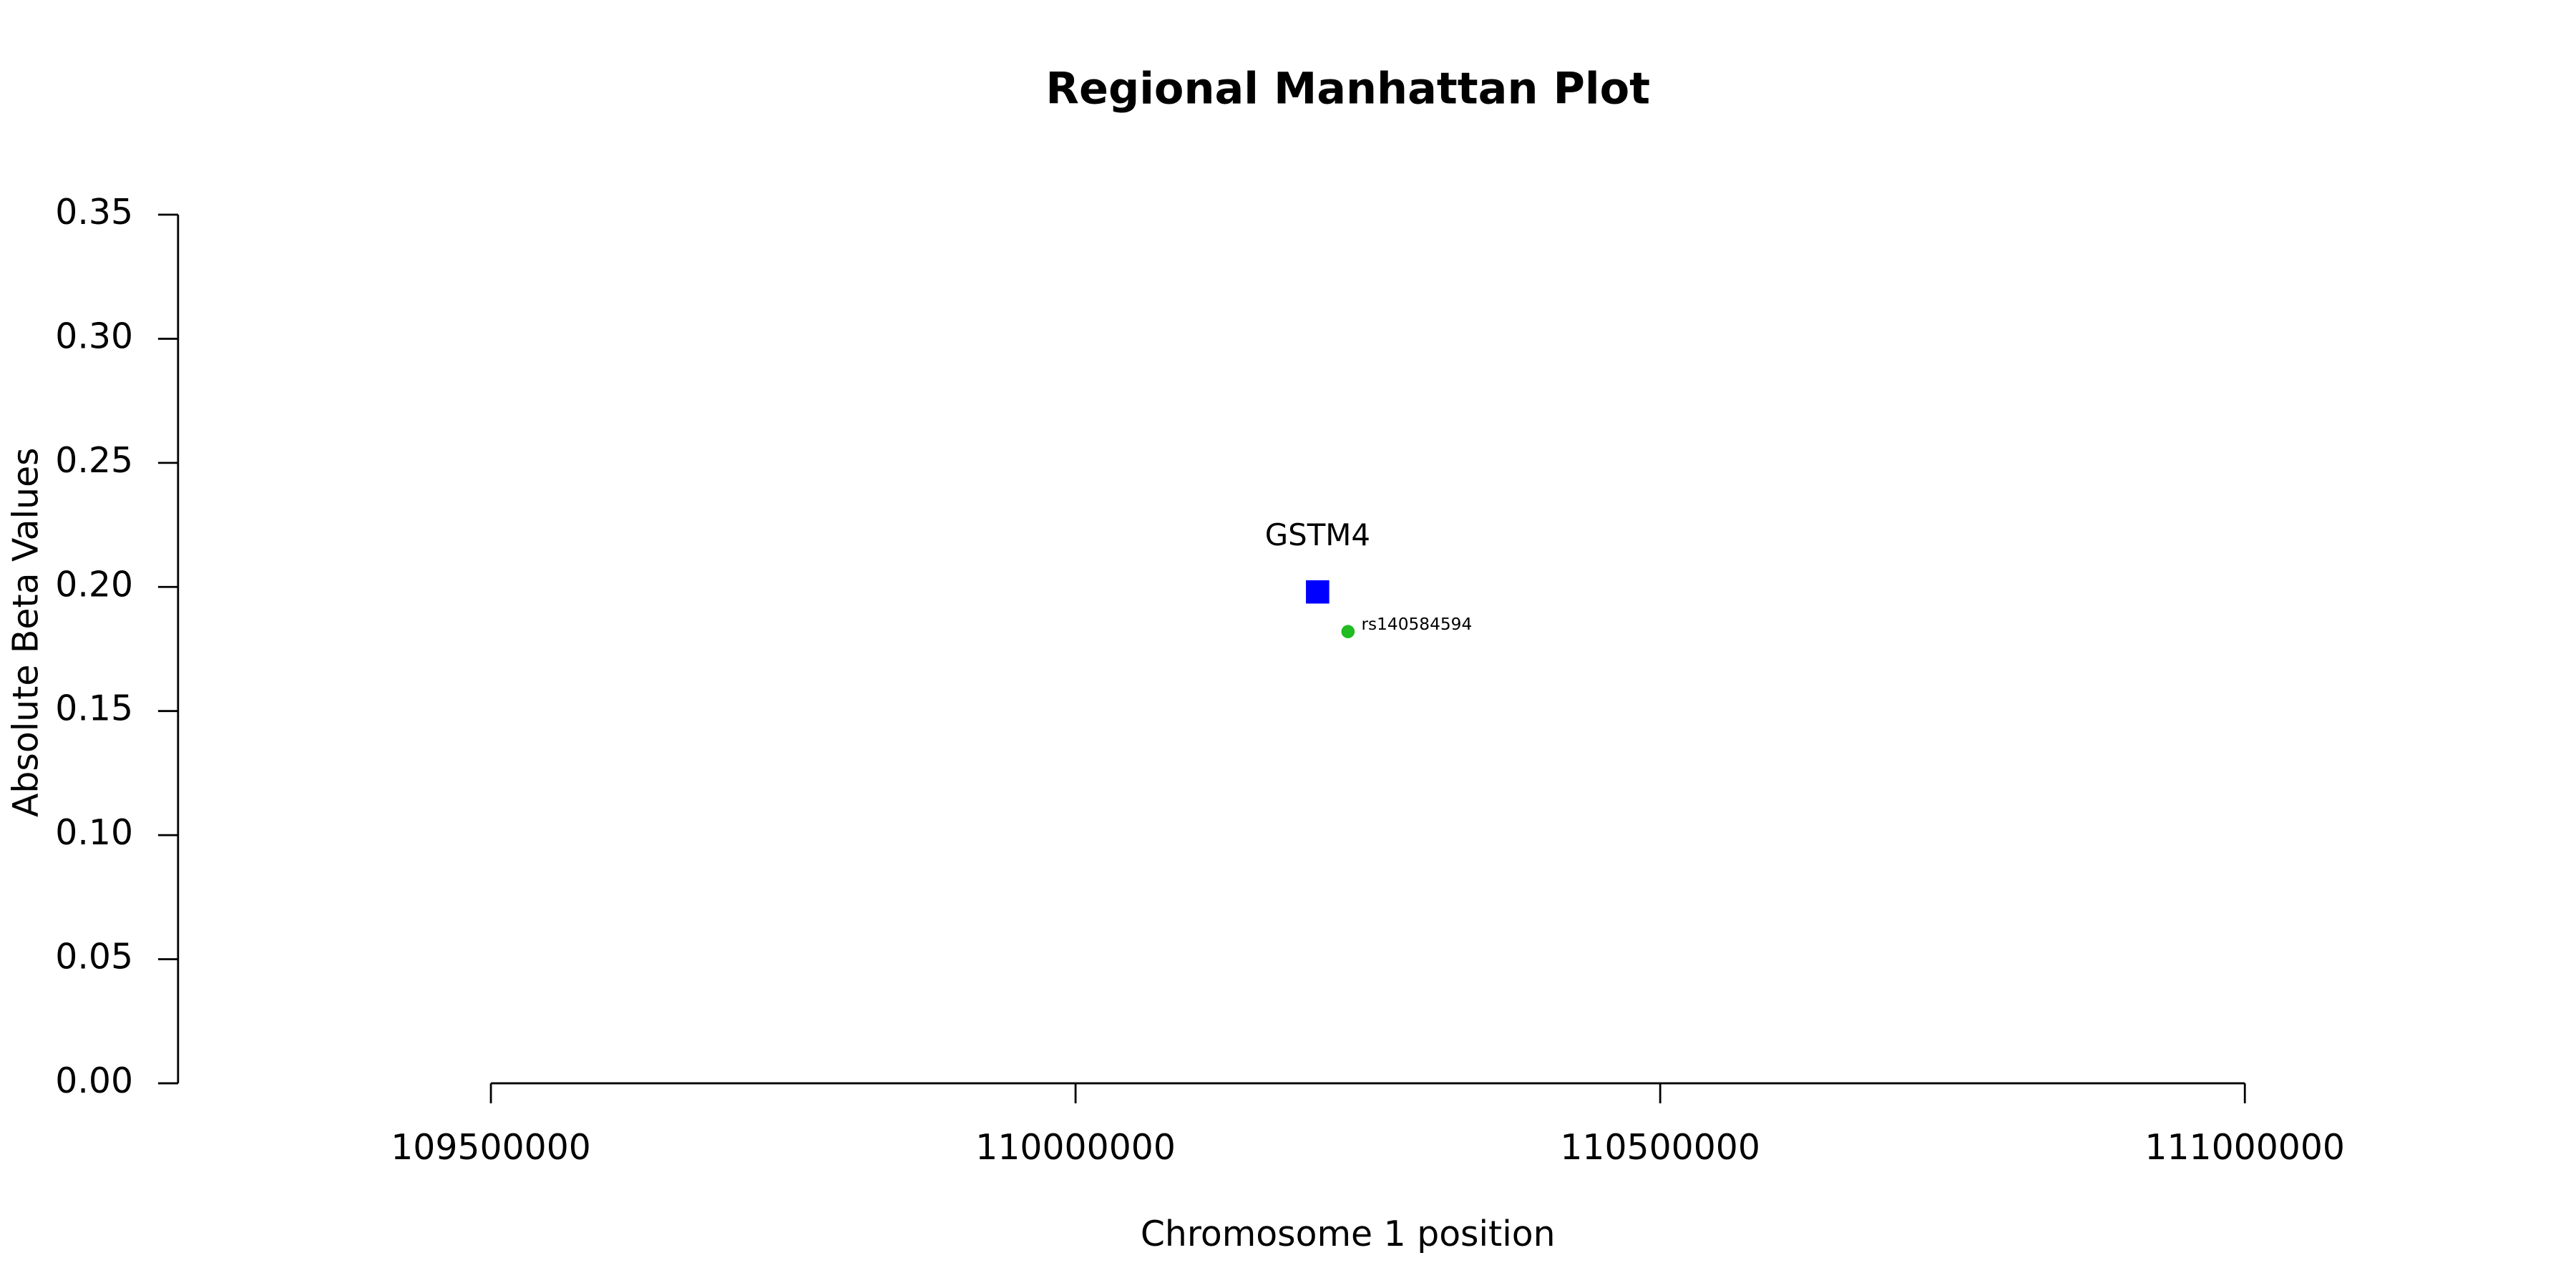  I want to click on y-tick-label: 0.35, so click(94, 212).